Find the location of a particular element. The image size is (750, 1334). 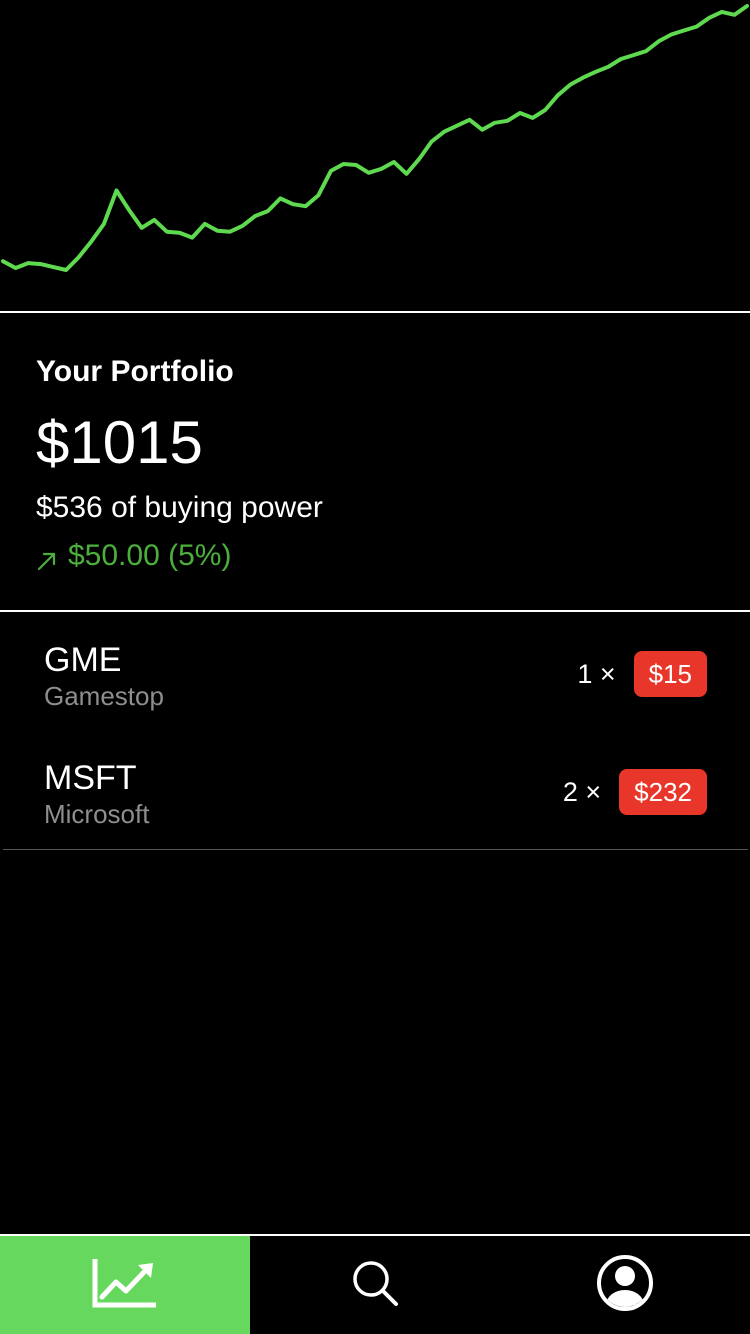

chart-divider is located at coordinates (375, 312).